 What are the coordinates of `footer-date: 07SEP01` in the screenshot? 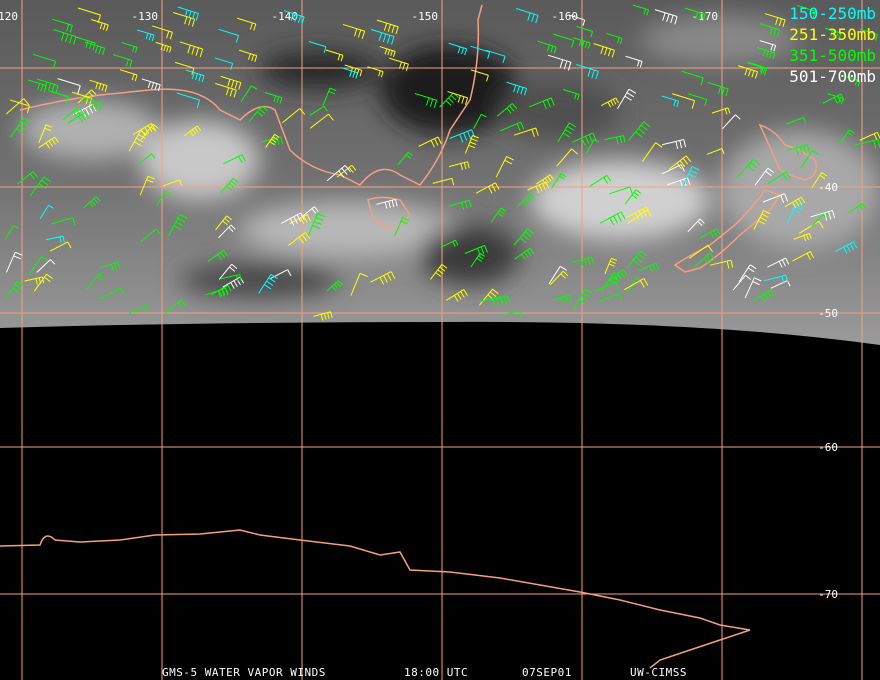 It's located at (547, 672).